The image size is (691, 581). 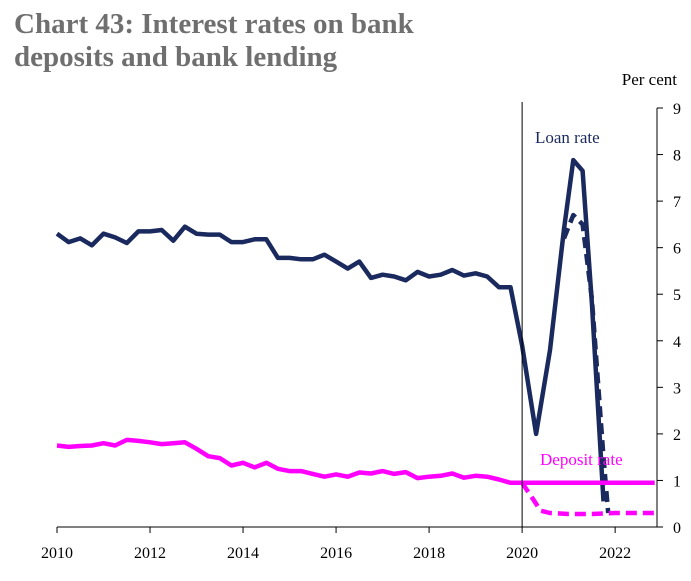 What do you see at coordinates (677, 342) in the screenshot?
I see `y-tick-label-4: 4` at bounding box center [677, 342].